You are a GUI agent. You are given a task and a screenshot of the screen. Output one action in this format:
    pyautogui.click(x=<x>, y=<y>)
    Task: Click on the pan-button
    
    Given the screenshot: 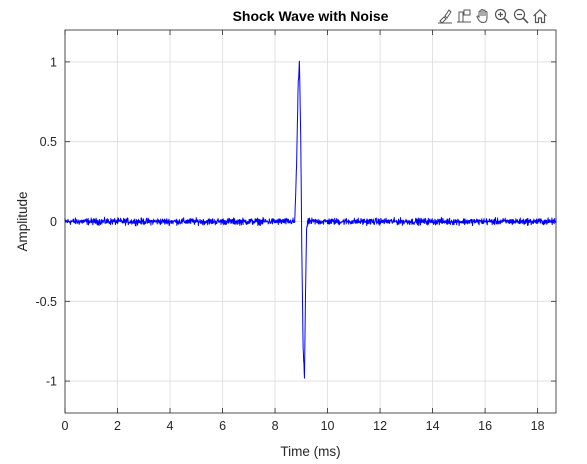 What is the action you would take?
    pyautogui.click(x=483, y=16)
    